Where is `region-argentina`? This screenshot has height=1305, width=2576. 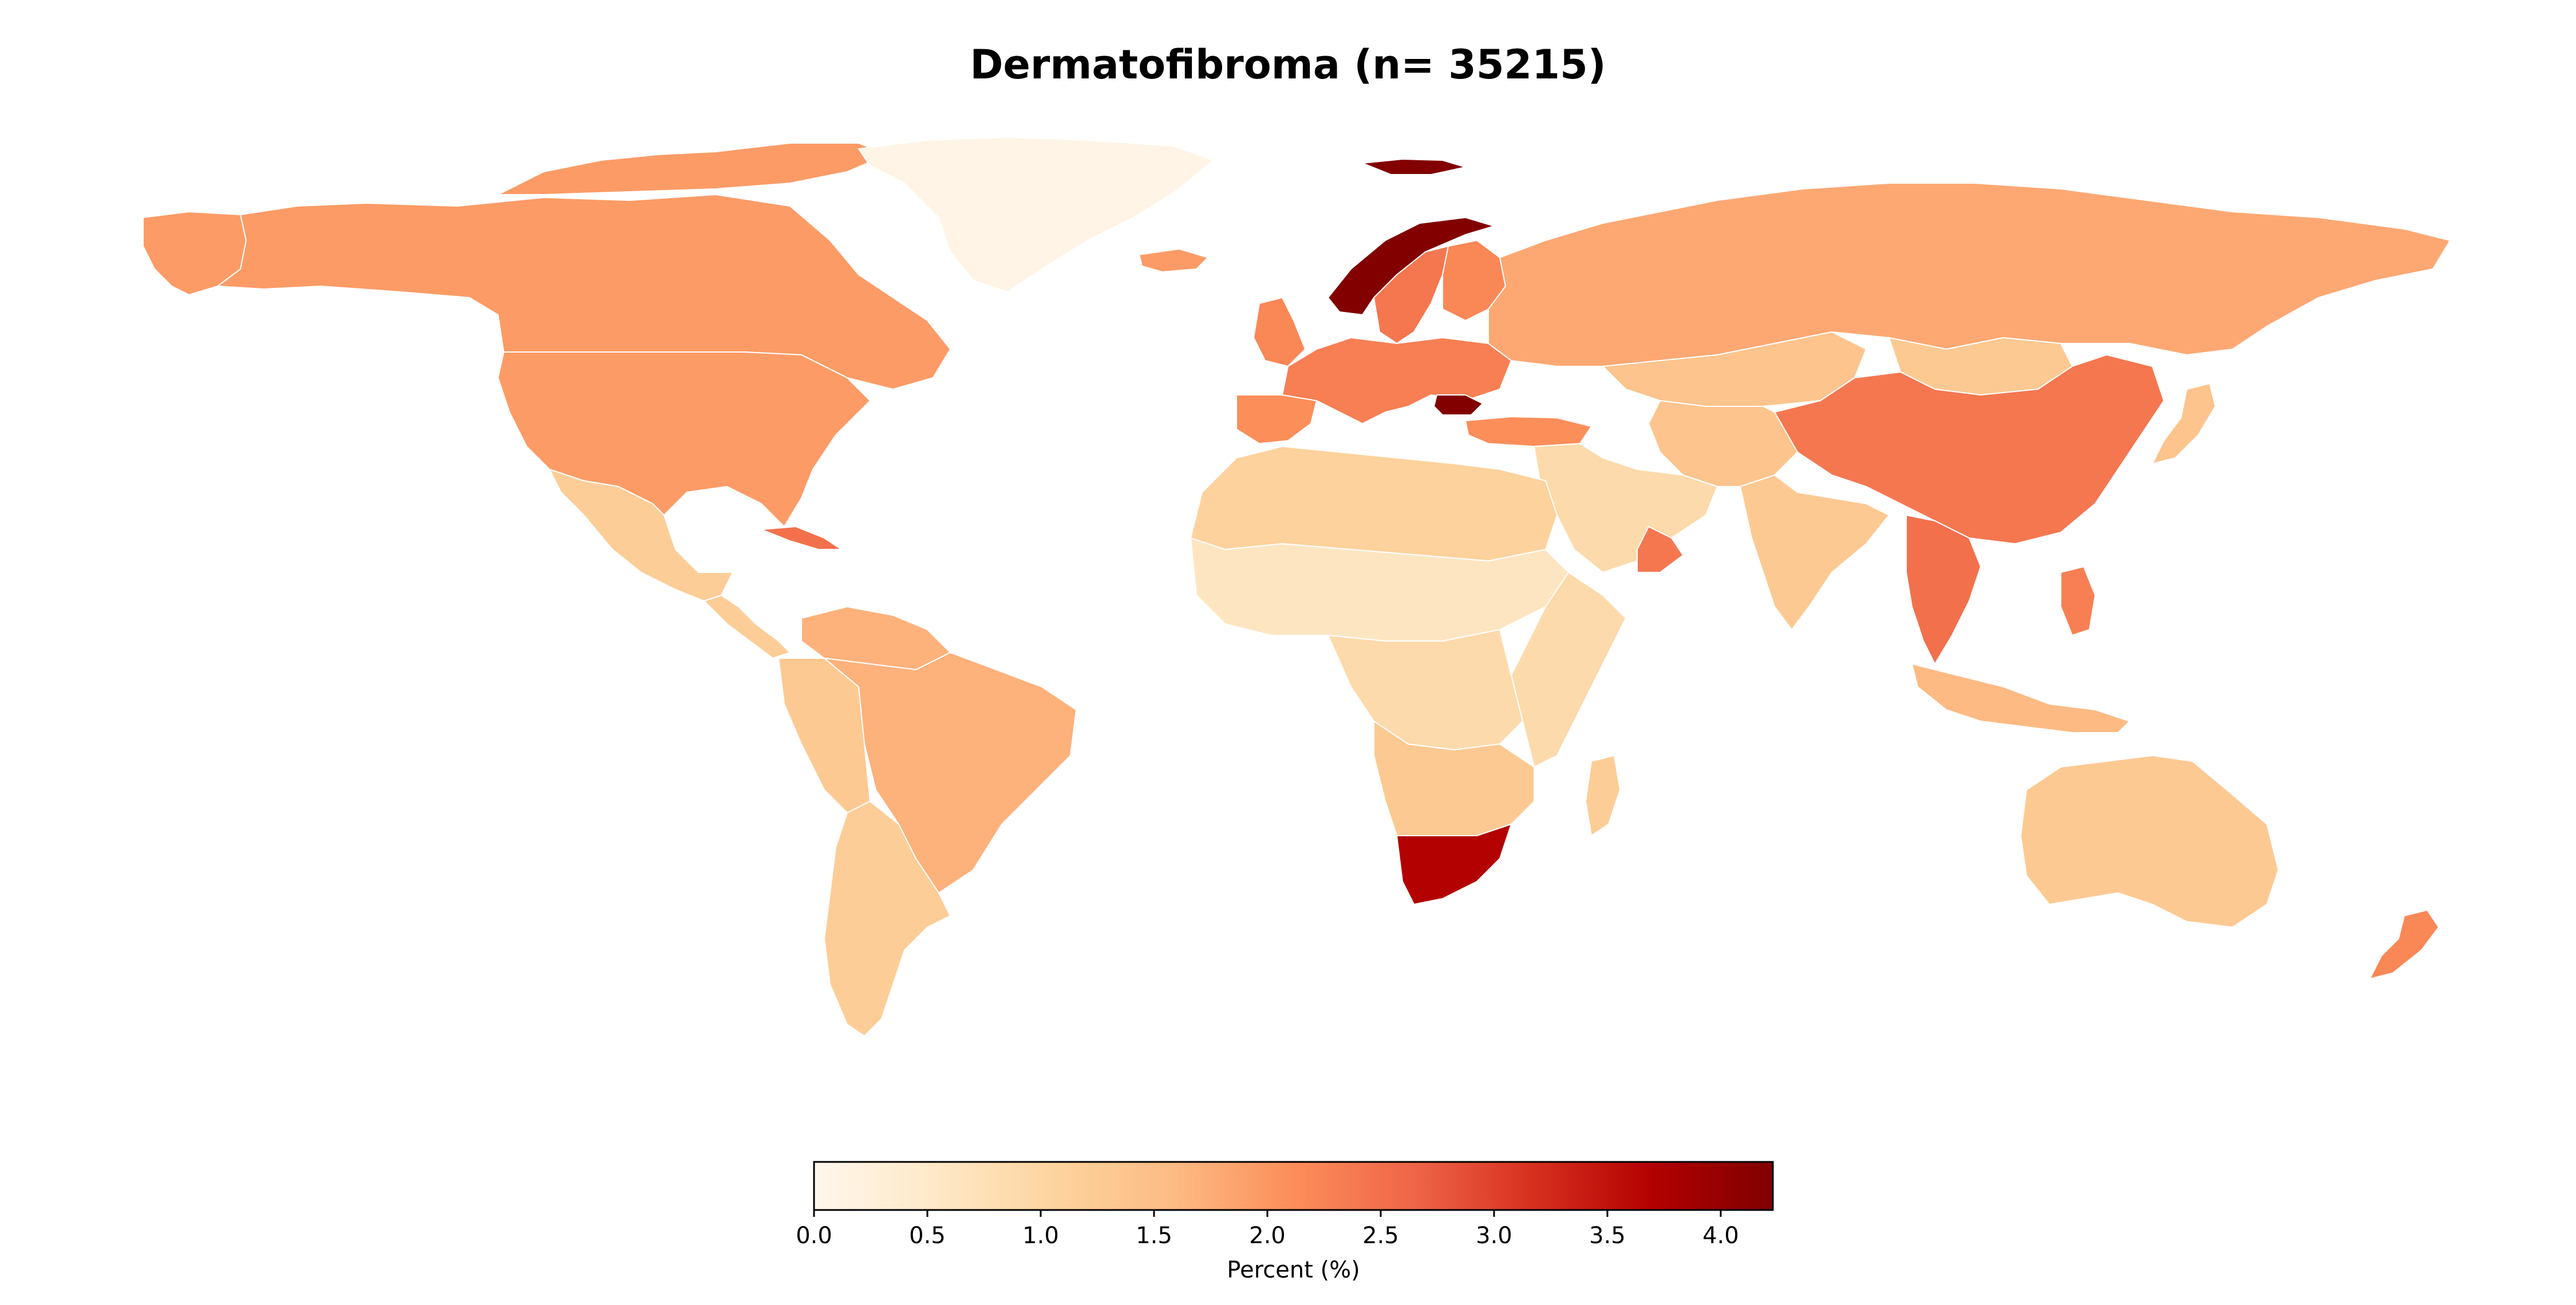 region-argentina is located at coordinates (887, 918).